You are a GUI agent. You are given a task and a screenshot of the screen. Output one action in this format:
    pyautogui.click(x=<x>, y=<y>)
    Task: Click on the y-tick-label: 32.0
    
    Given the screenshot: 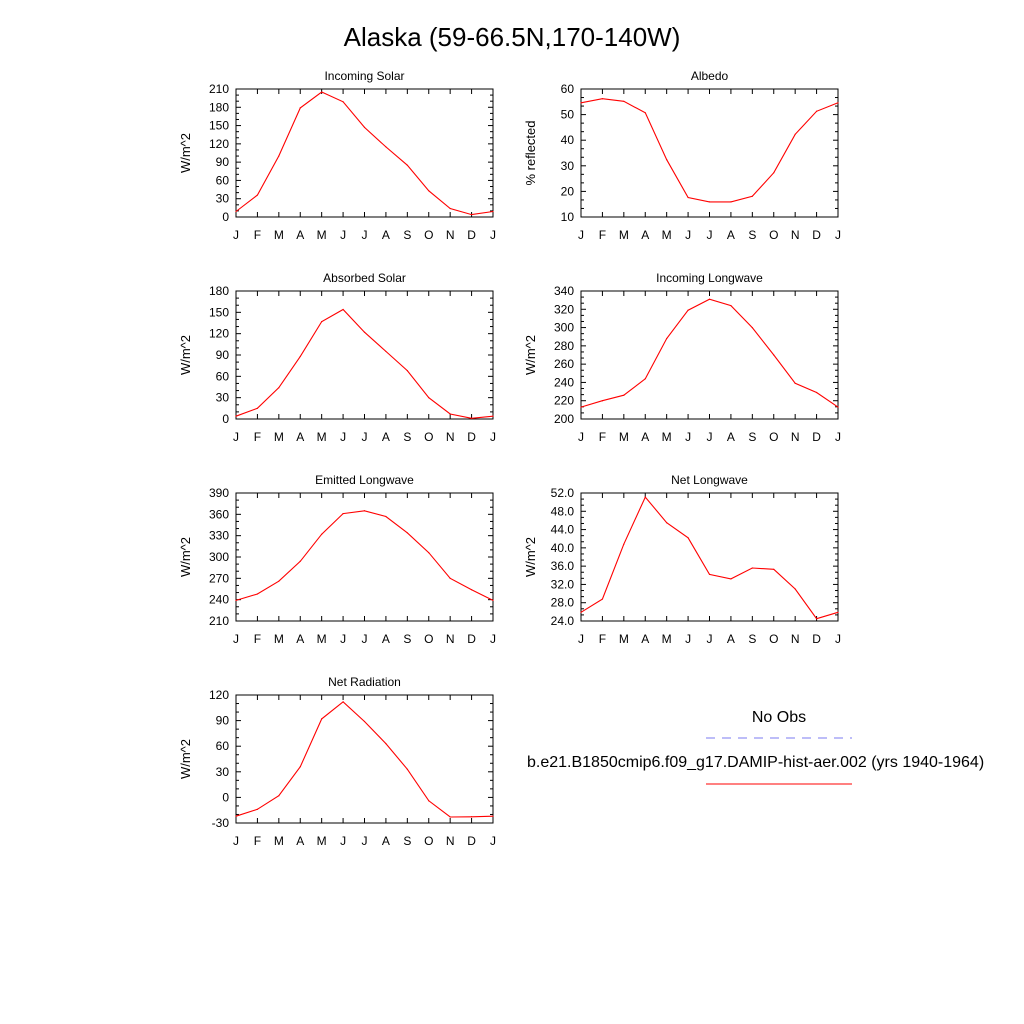 What is the action you would take?
    pyautogui.click(x=563, y=584)
    